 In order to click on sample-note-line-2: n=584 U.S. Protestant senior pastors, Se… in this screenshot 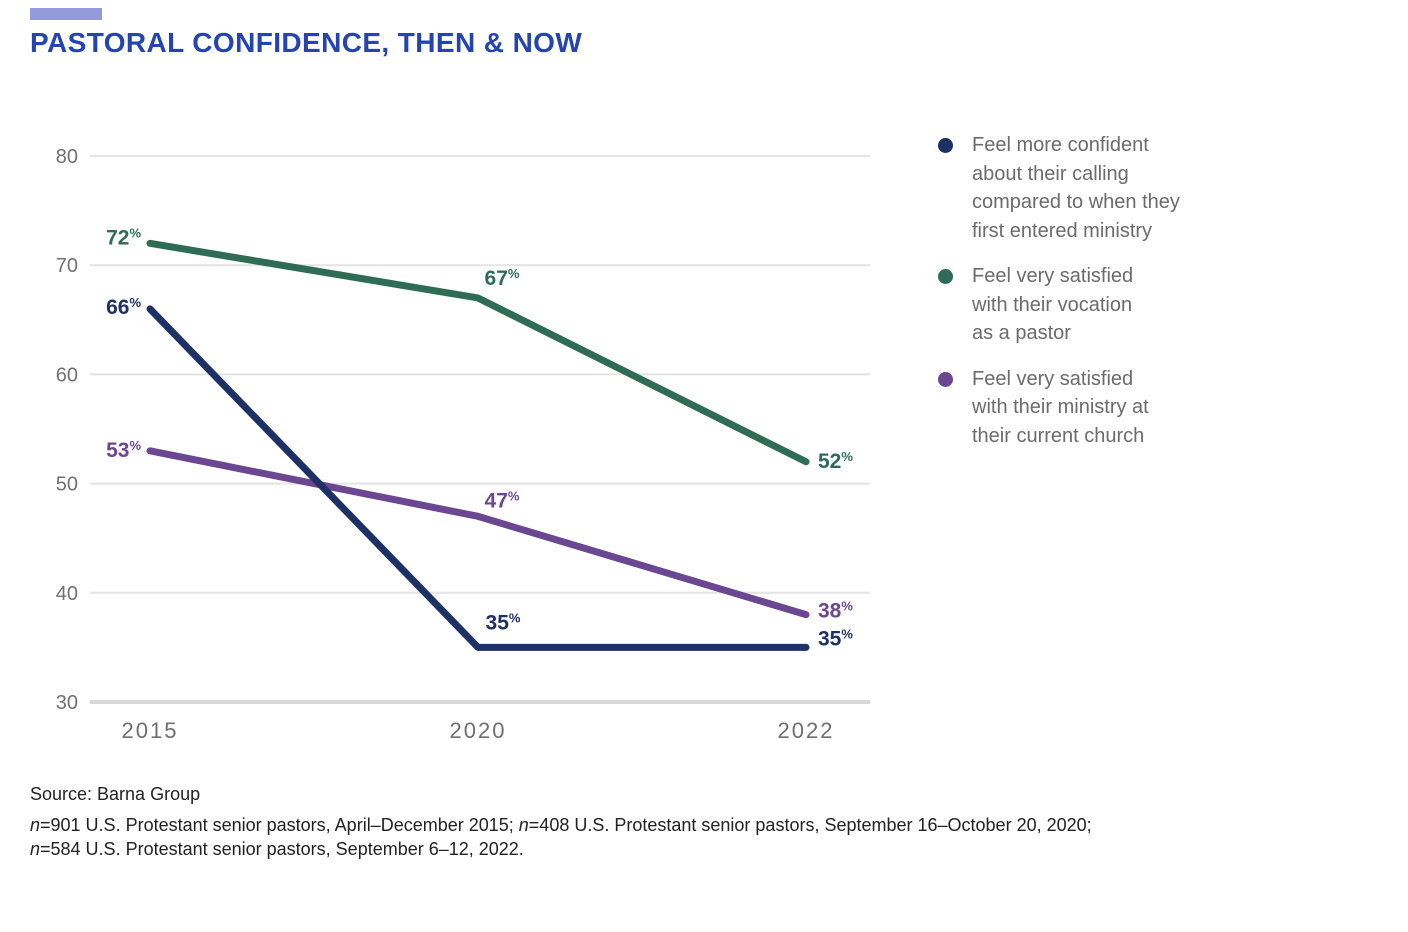, I will do `click(277, 849)`.